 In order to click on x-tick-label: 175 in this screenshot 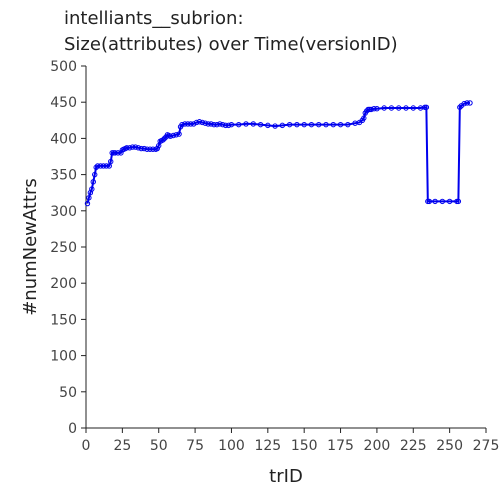, I will do `click(340, 446)`.